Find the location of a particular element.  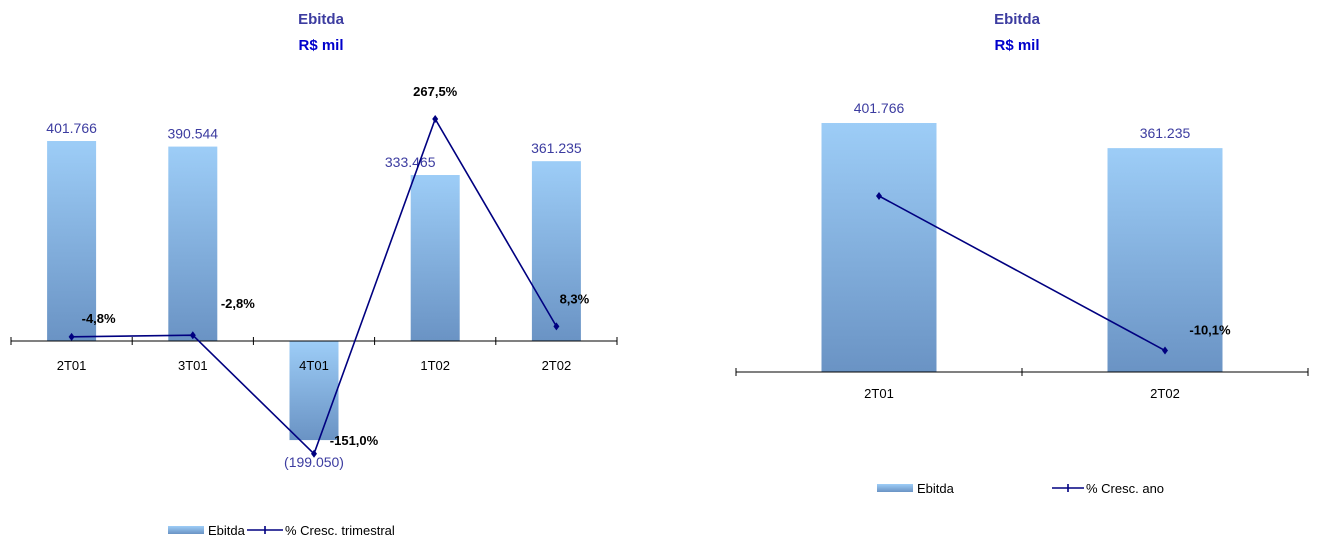

chart1-tick-label-3T01: 3T01 is located at coordinates (193, 365).